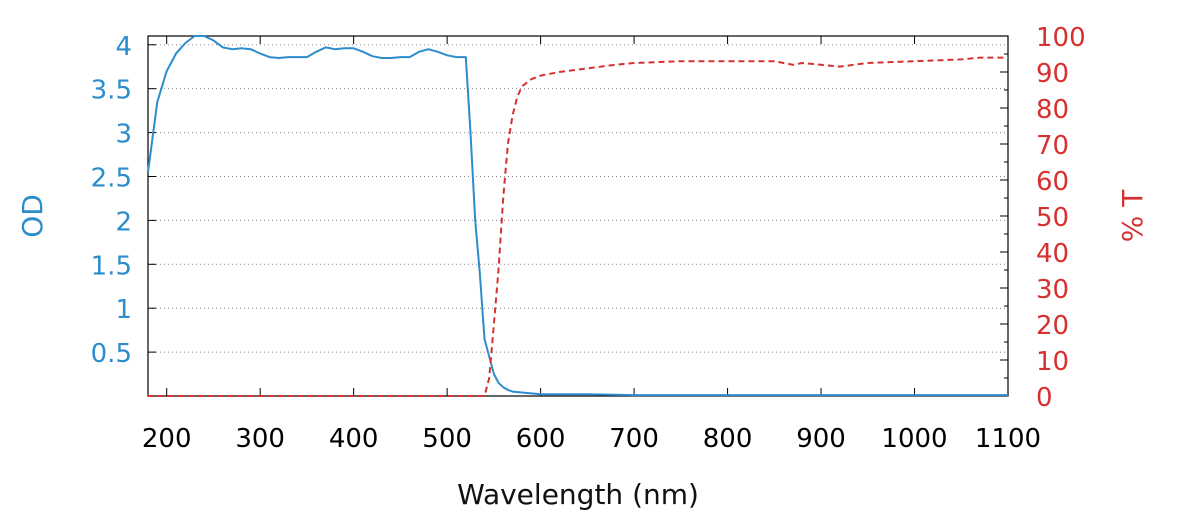 The height and width of the screenshot is (520, 1200). What do you see at coordinates (1052, 146) in the screenshot?
I see `y-right-tick-label: 70` at bounding box center [1052, 146].